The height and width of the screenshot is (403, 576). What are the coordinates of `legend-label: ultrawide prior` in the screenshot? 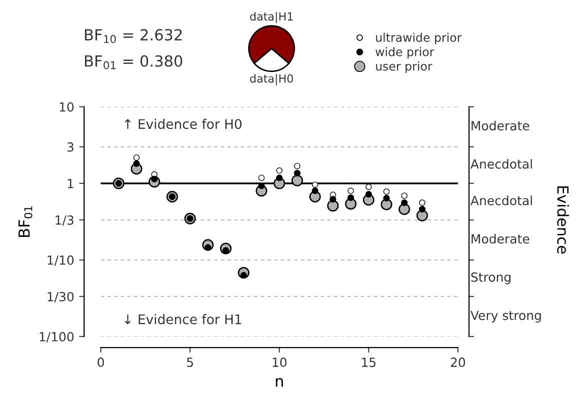 It's located at (419, 38).